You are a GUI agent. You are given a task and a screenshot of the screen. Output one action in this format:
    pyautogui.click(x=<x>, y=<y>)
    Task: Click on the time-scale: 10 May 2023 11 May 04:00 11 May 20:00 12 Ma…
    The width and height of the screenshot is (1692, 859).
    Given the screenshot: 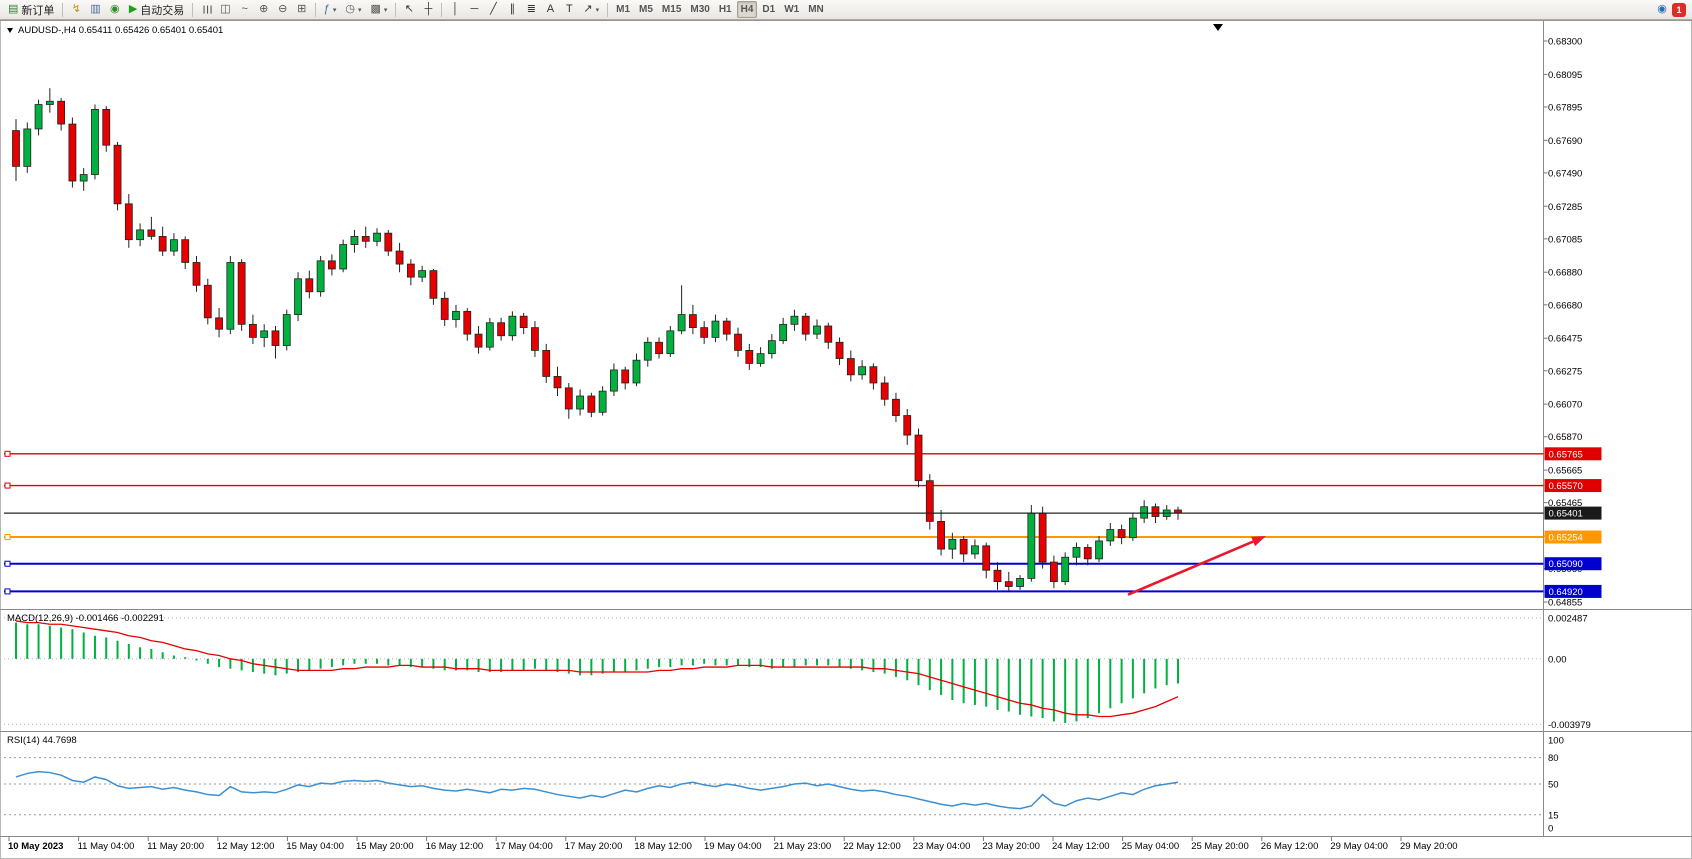 What is the action you would take?
    pyautogui.click(x=733, y=844)
    